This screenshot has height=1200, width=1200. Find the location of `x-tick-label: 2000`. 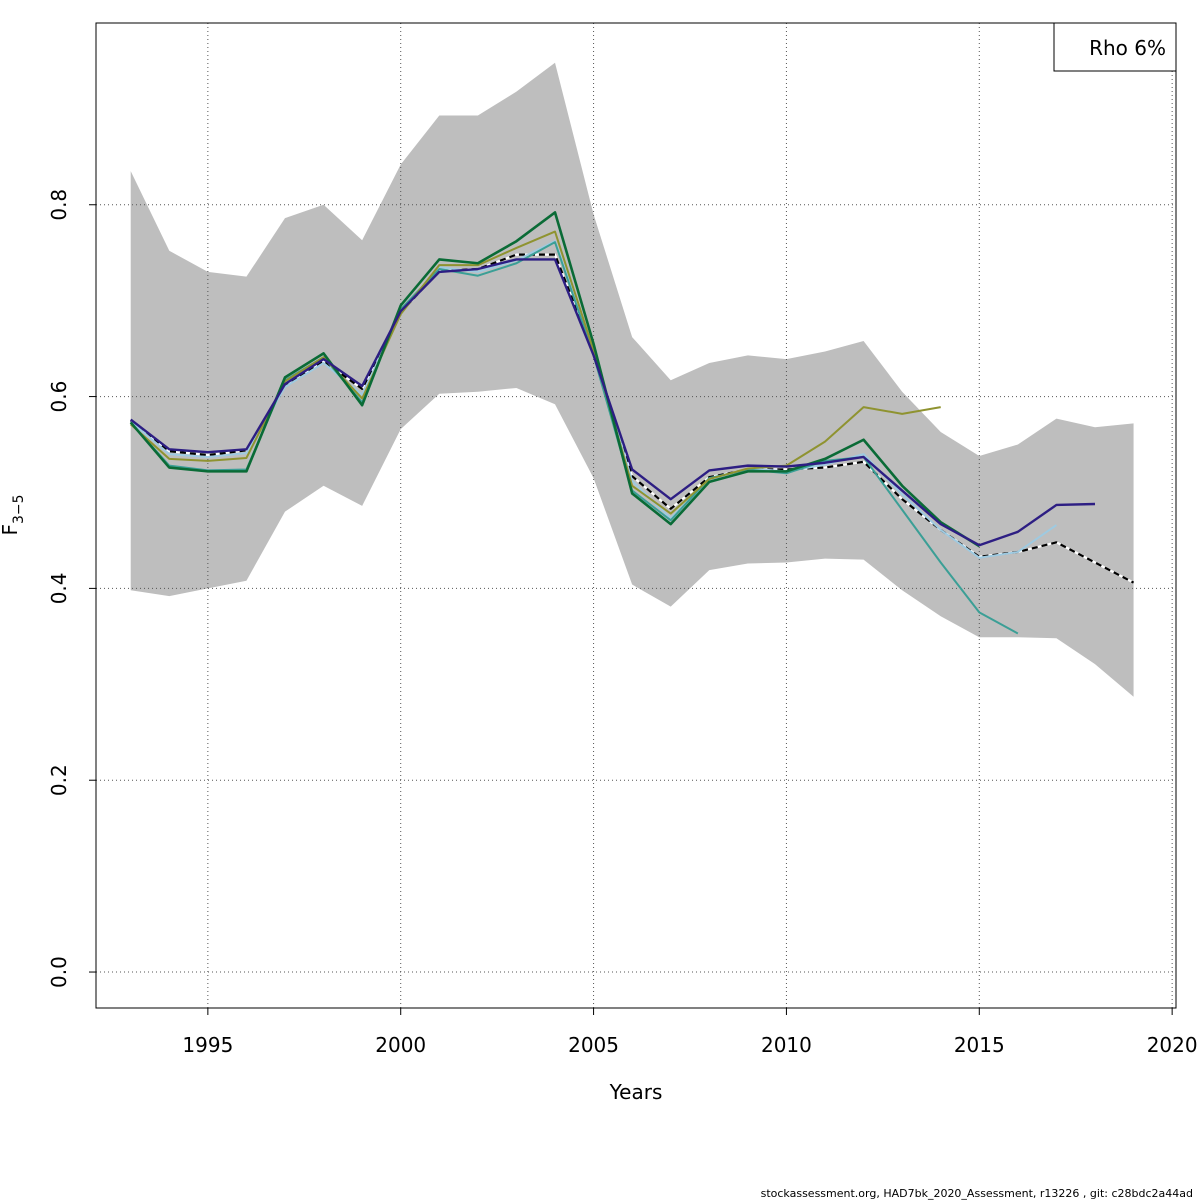

x-tick-label: 2000 is located at coordinates (400, 1045).